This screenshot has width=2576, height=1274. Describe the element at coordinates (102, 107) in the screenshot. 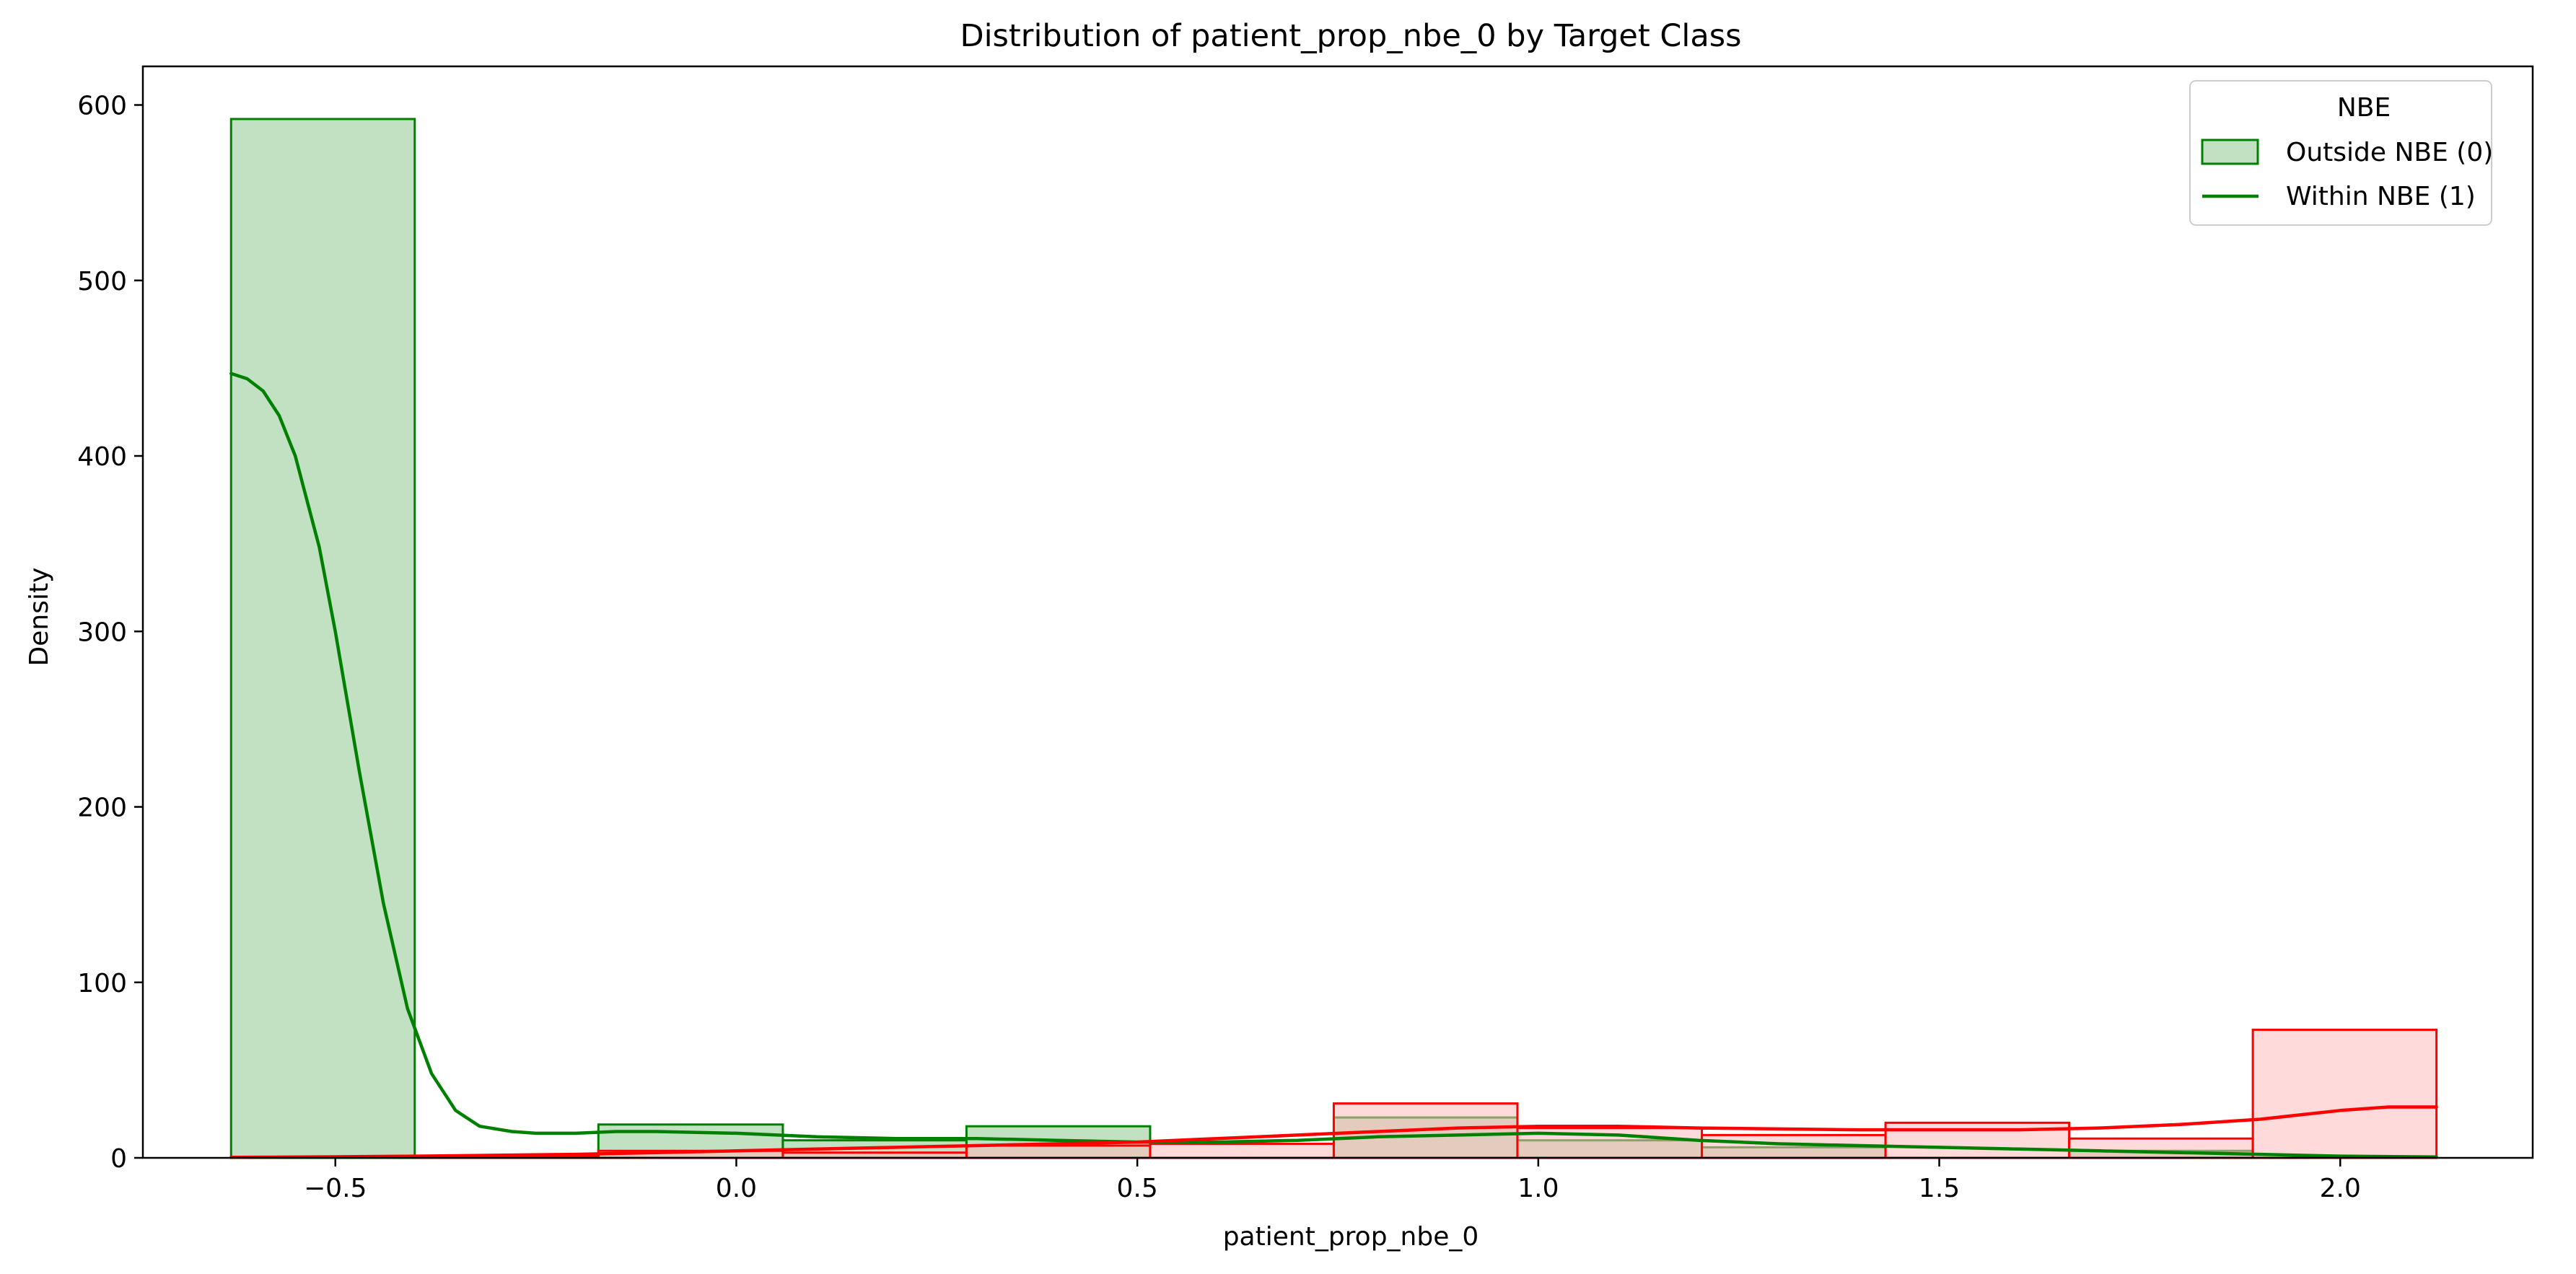

I see `y-tick-label: 600` at that location.